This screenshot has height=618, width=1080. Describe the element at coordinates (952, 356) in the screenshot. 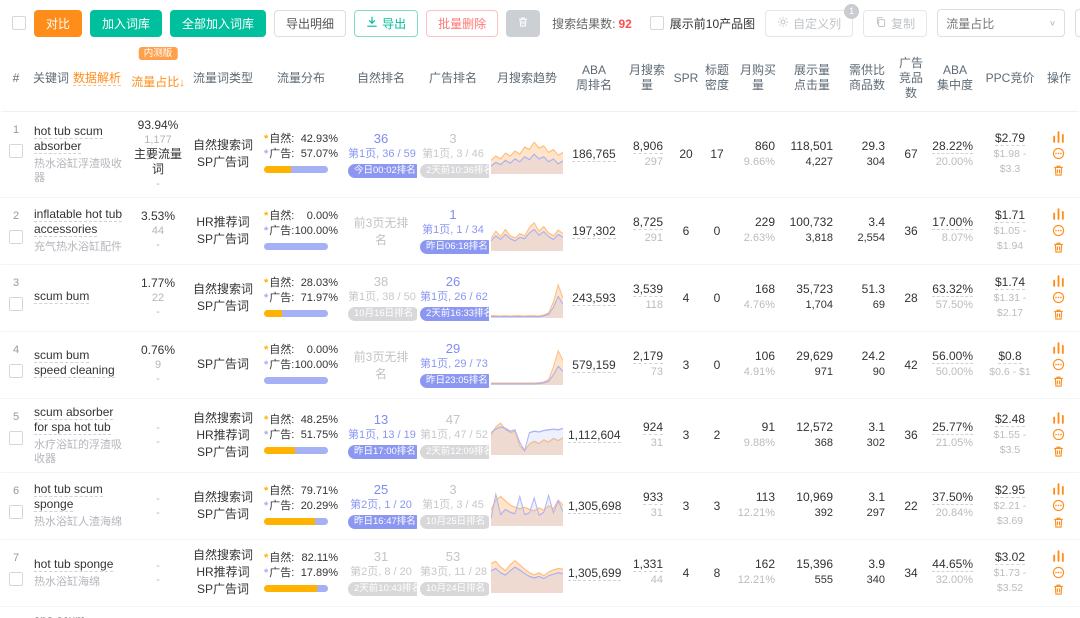

I see `concentration-value: 56.00%` at that location.